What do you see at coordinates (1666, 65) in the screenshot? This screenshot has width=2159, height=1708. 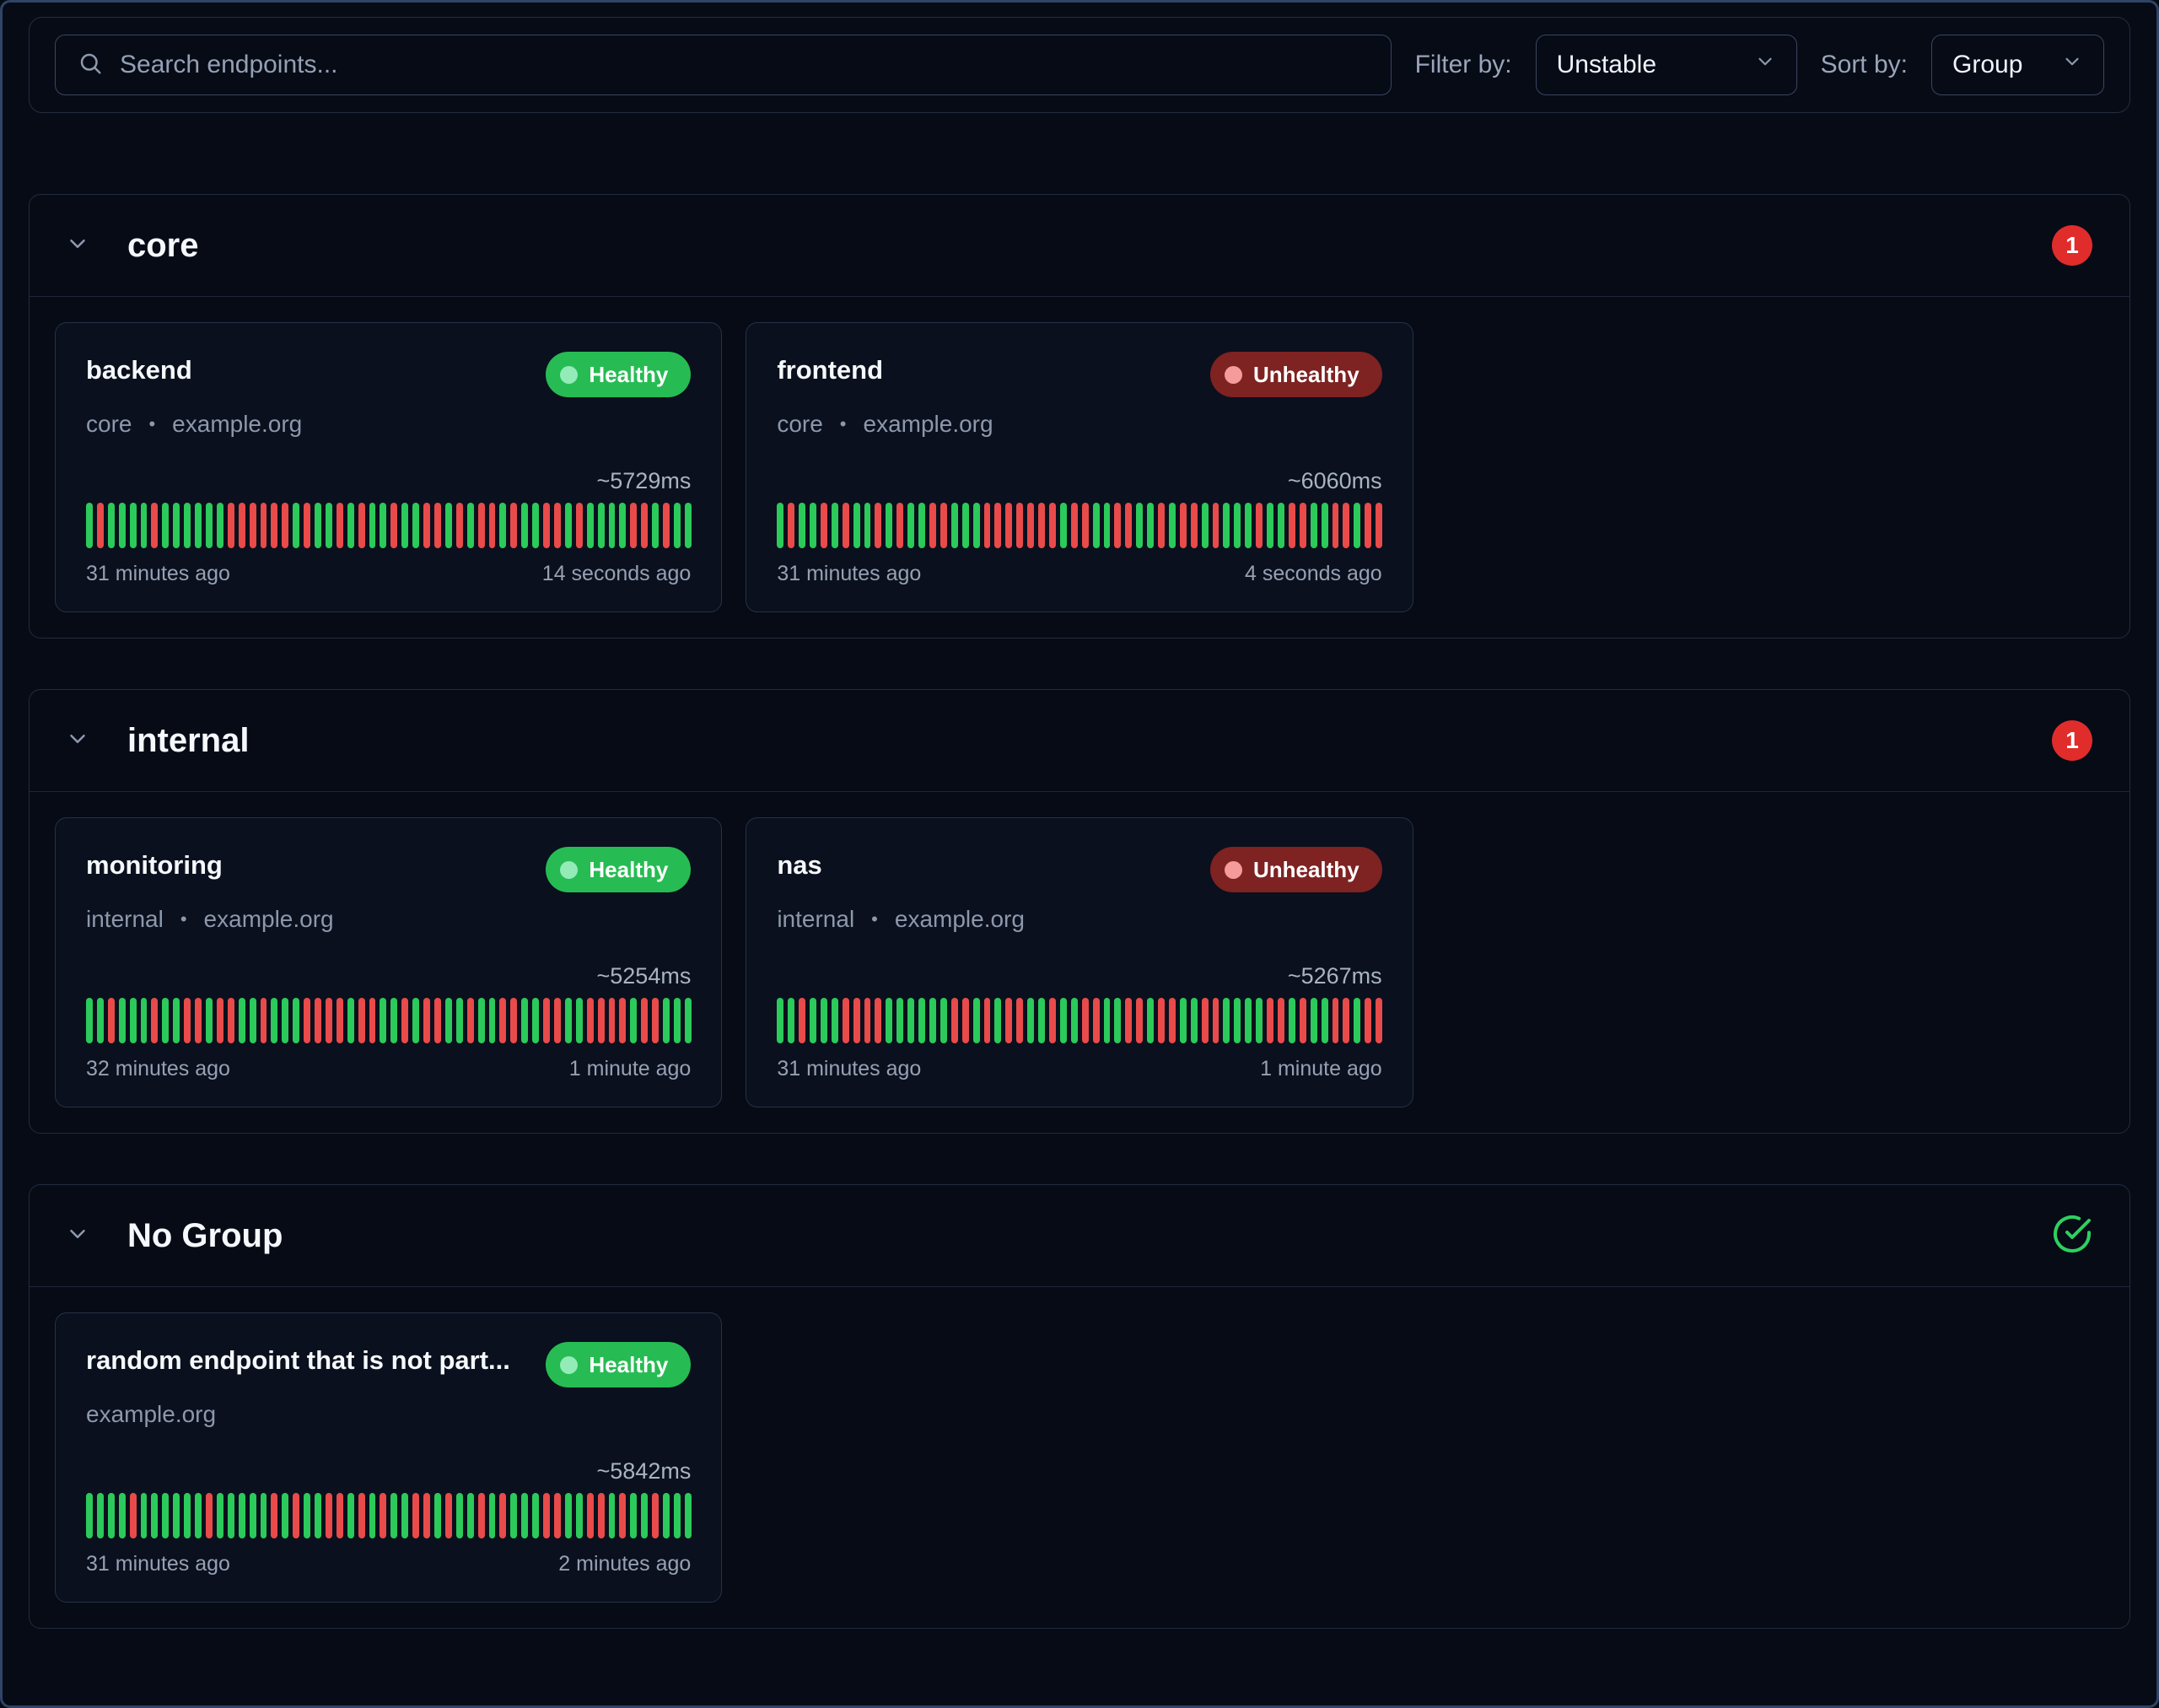 I see `filter-select: Unstable` at bounding box center [1666, 65].